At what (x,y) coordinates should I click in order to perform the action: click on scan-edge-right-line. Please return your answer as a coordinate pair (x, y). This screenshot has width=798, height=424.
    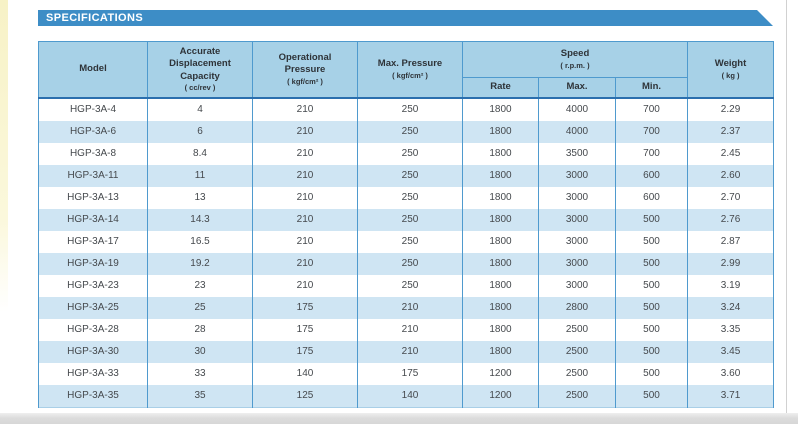
    Looking at the image, I should click on (786, 206).